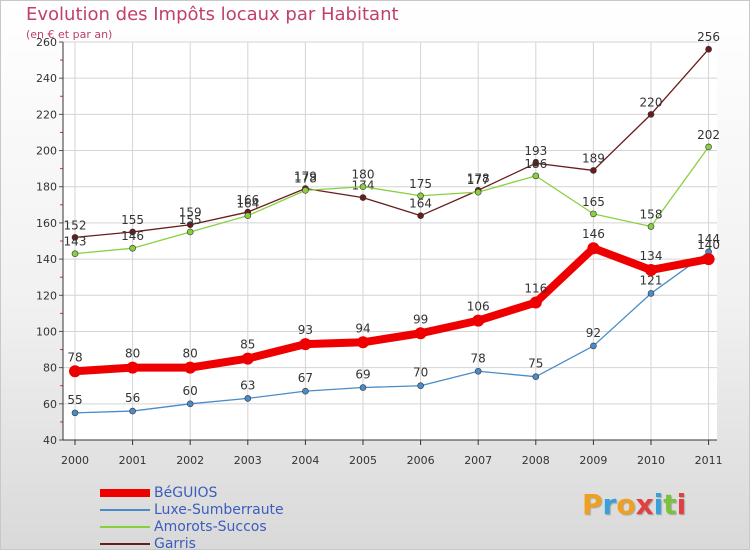 This screenshot has height=552, width=750. I want to click on y-tick-label: 140, so click(46, 259).